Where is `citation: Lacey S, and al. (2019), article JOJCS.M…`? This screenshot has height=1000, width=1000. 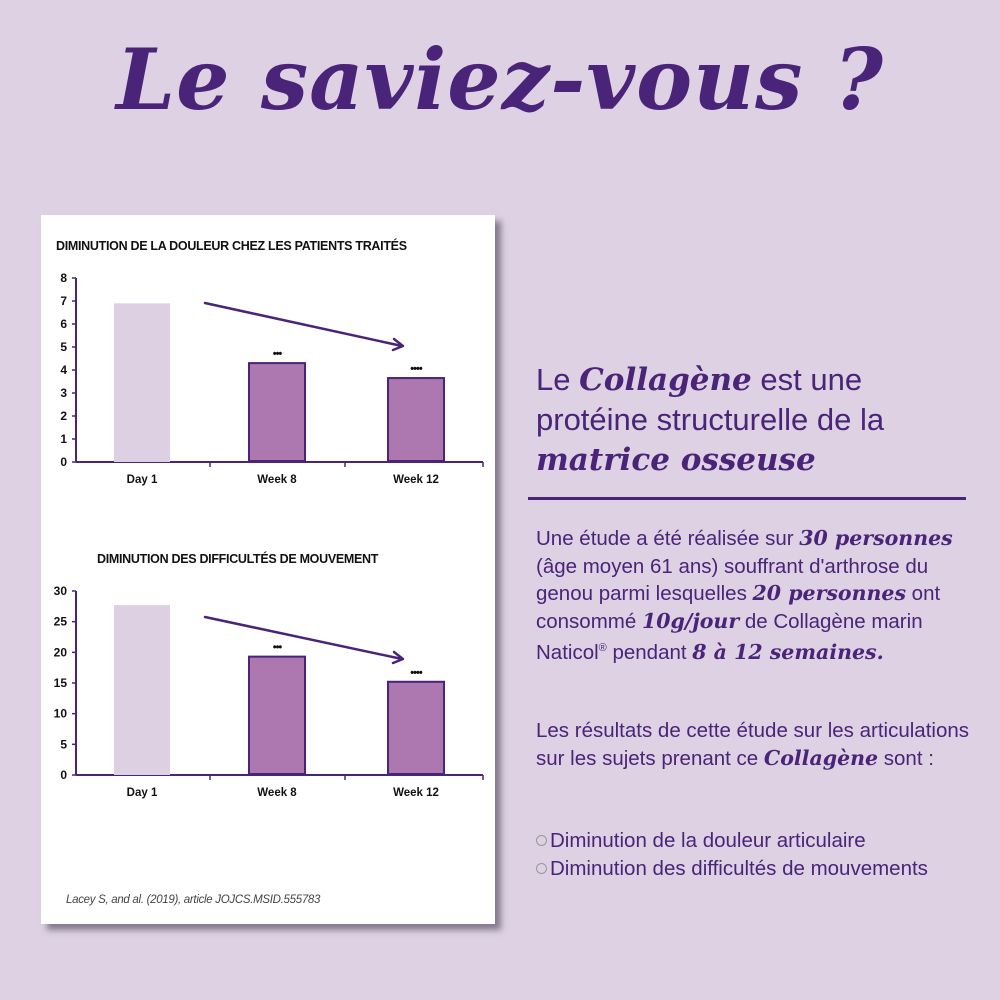 citation: Lacey S, and al. (2019), article JOJCS.M… is located at coordinates (193, 900).